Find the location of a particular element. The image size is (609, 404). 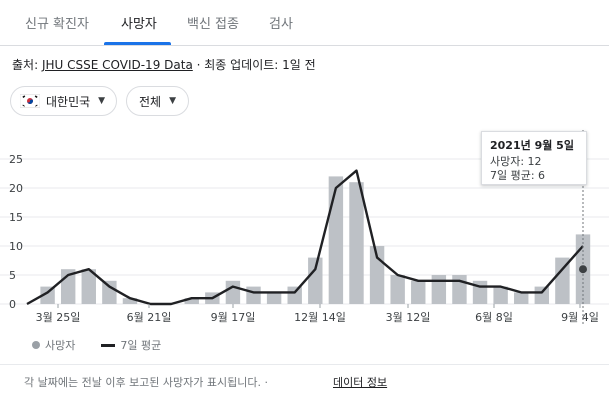

tab-tests: 검사 is located at coordinates (281, 24).